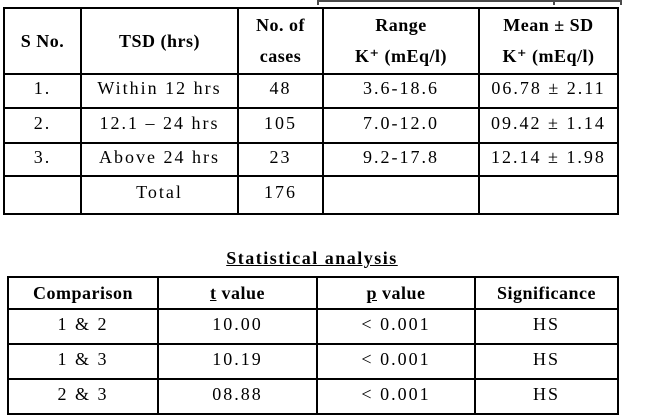 This screenshot has width=647, height=419. Describe the element at coordinates (237, 396) in the screenshot. I see `cell-t-value: 08.88` at that location.